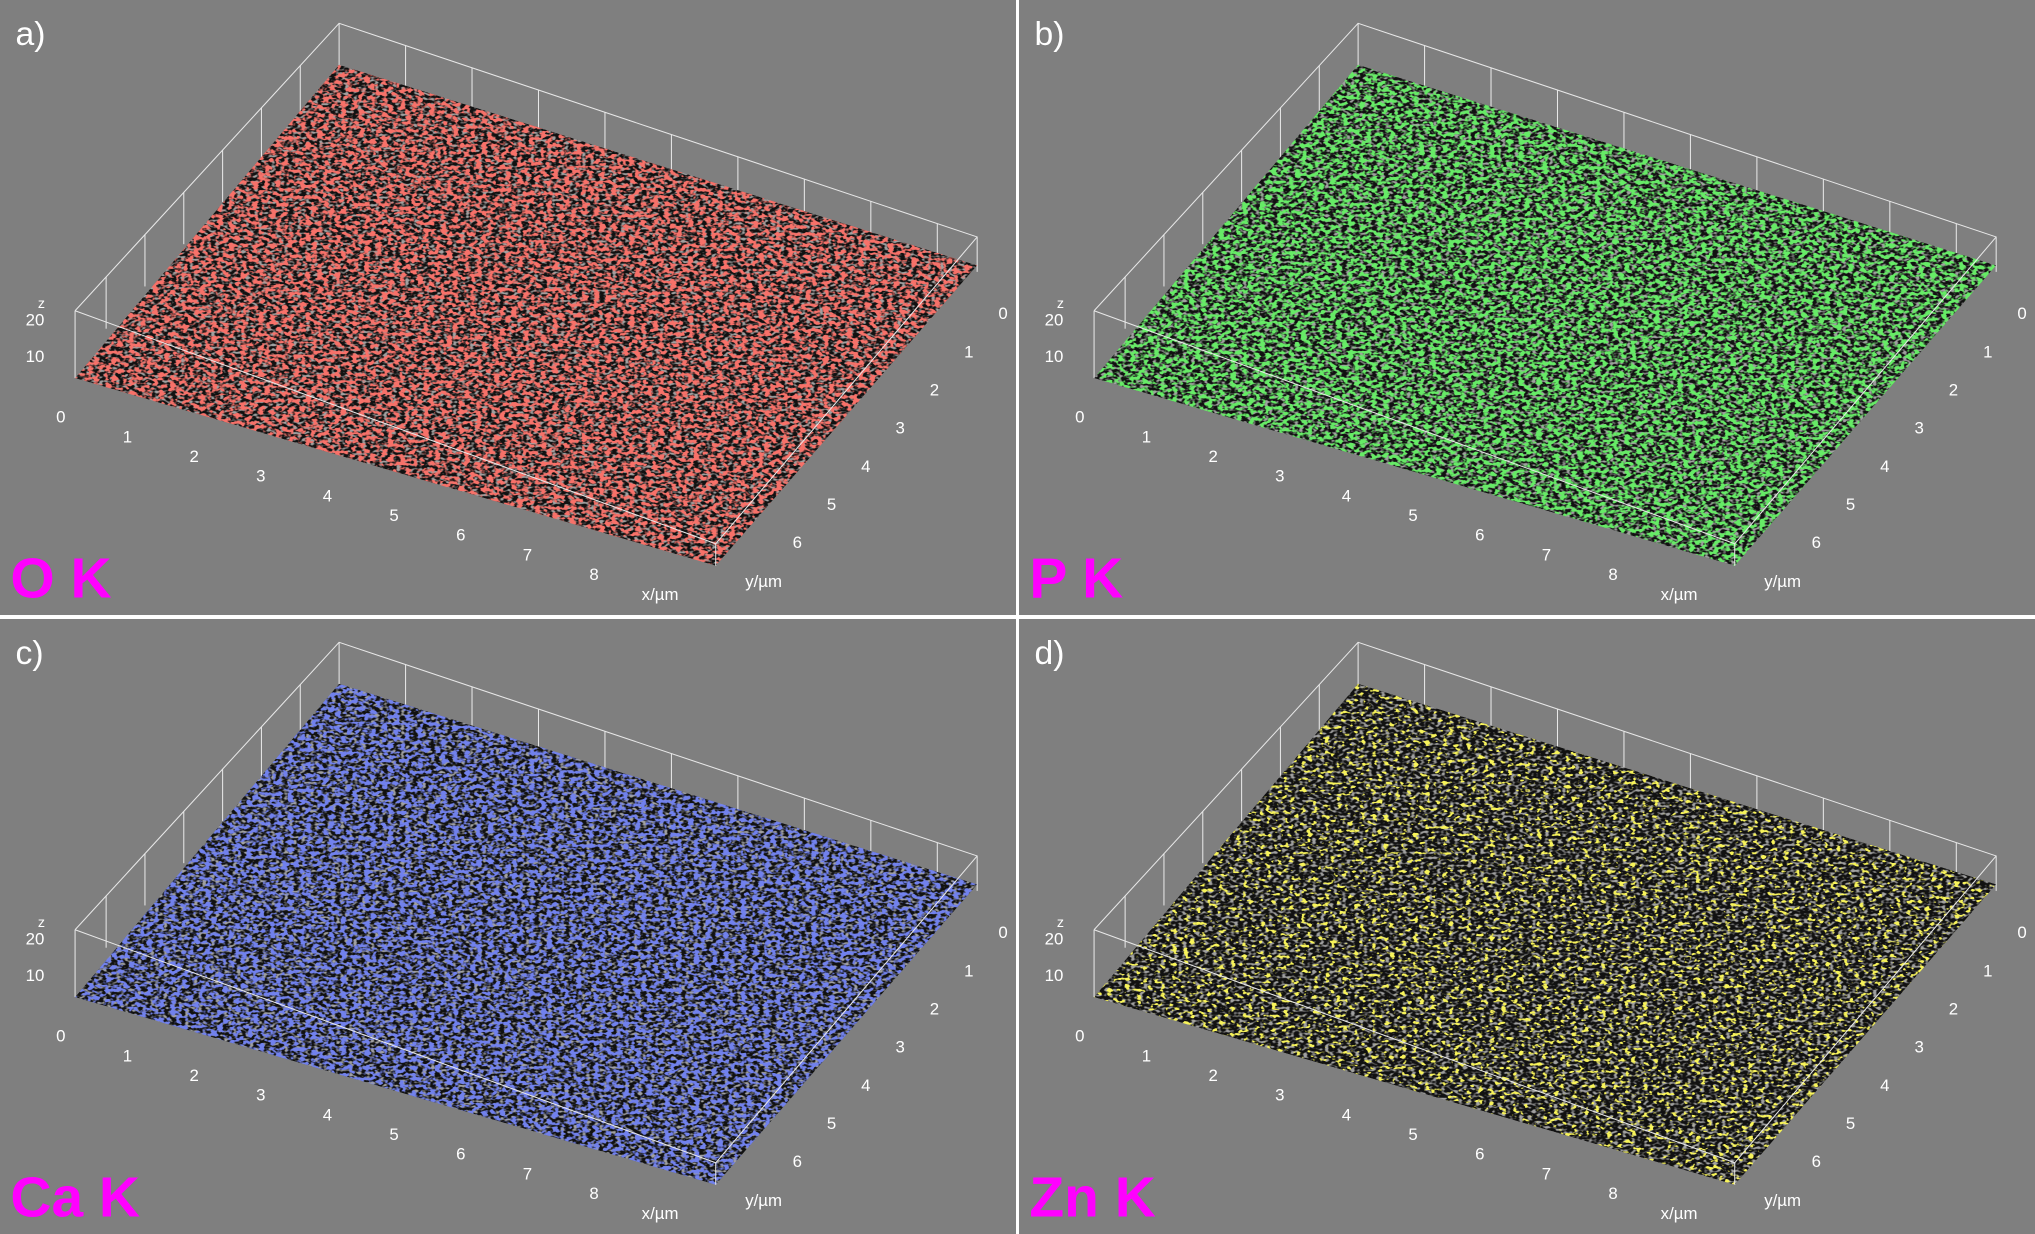 This screenshot has height=1234, width=2035. Describe the element at coordinates (1050, 34) in the screenshot. I see `panel-label: b)` at that location.